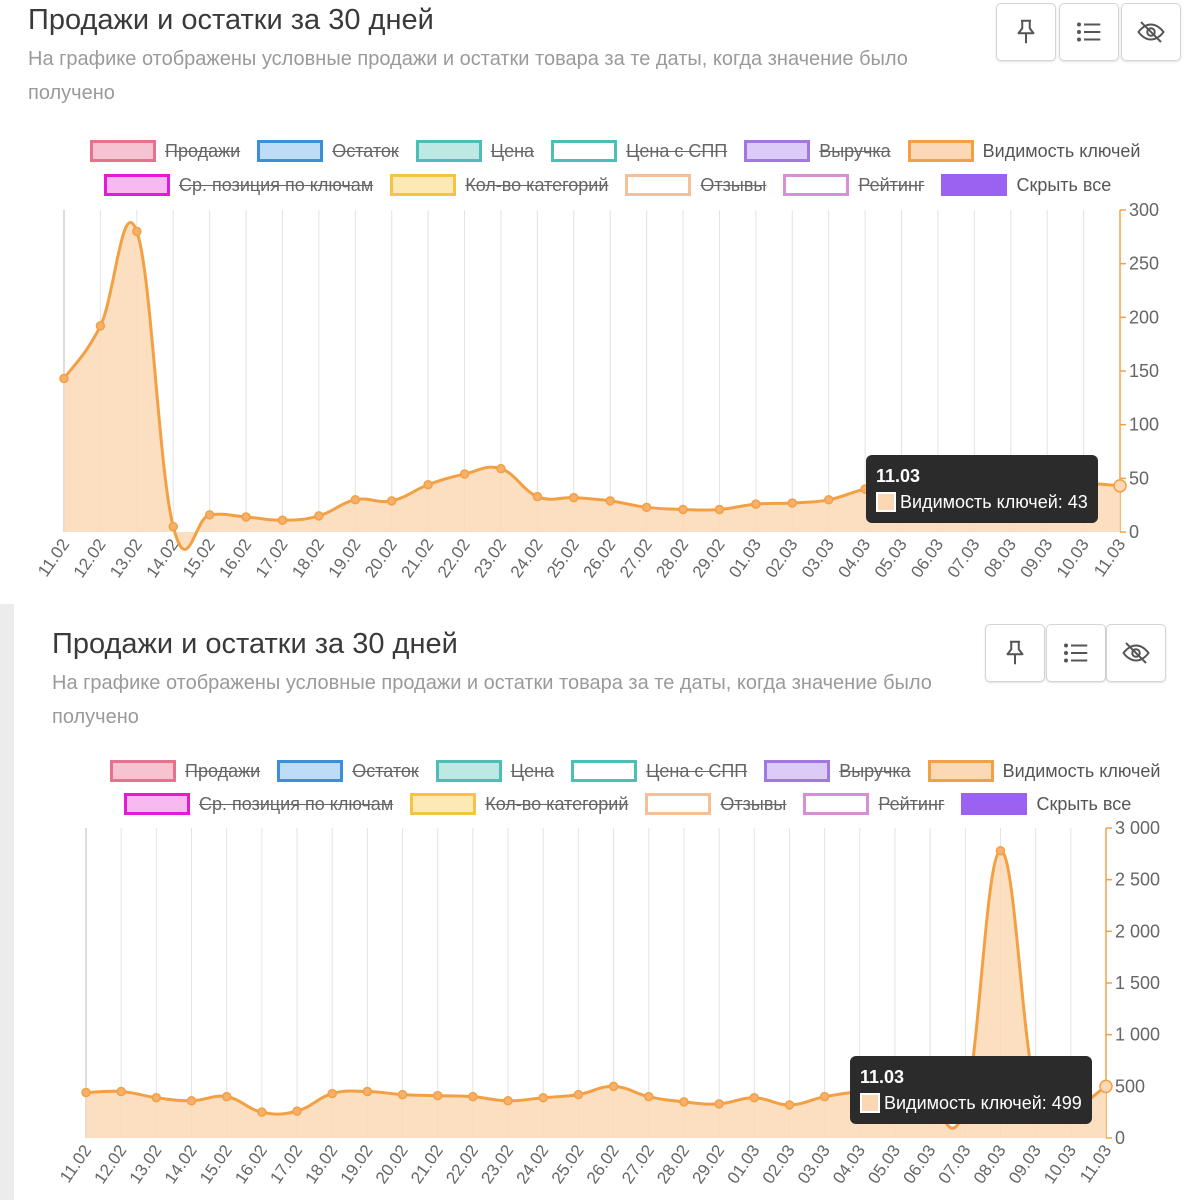 The image size is (1200, 1200). Describe the element at coordinates (235, 558) in the screenshot. I see `x-tick-label: 16.02` at that location.